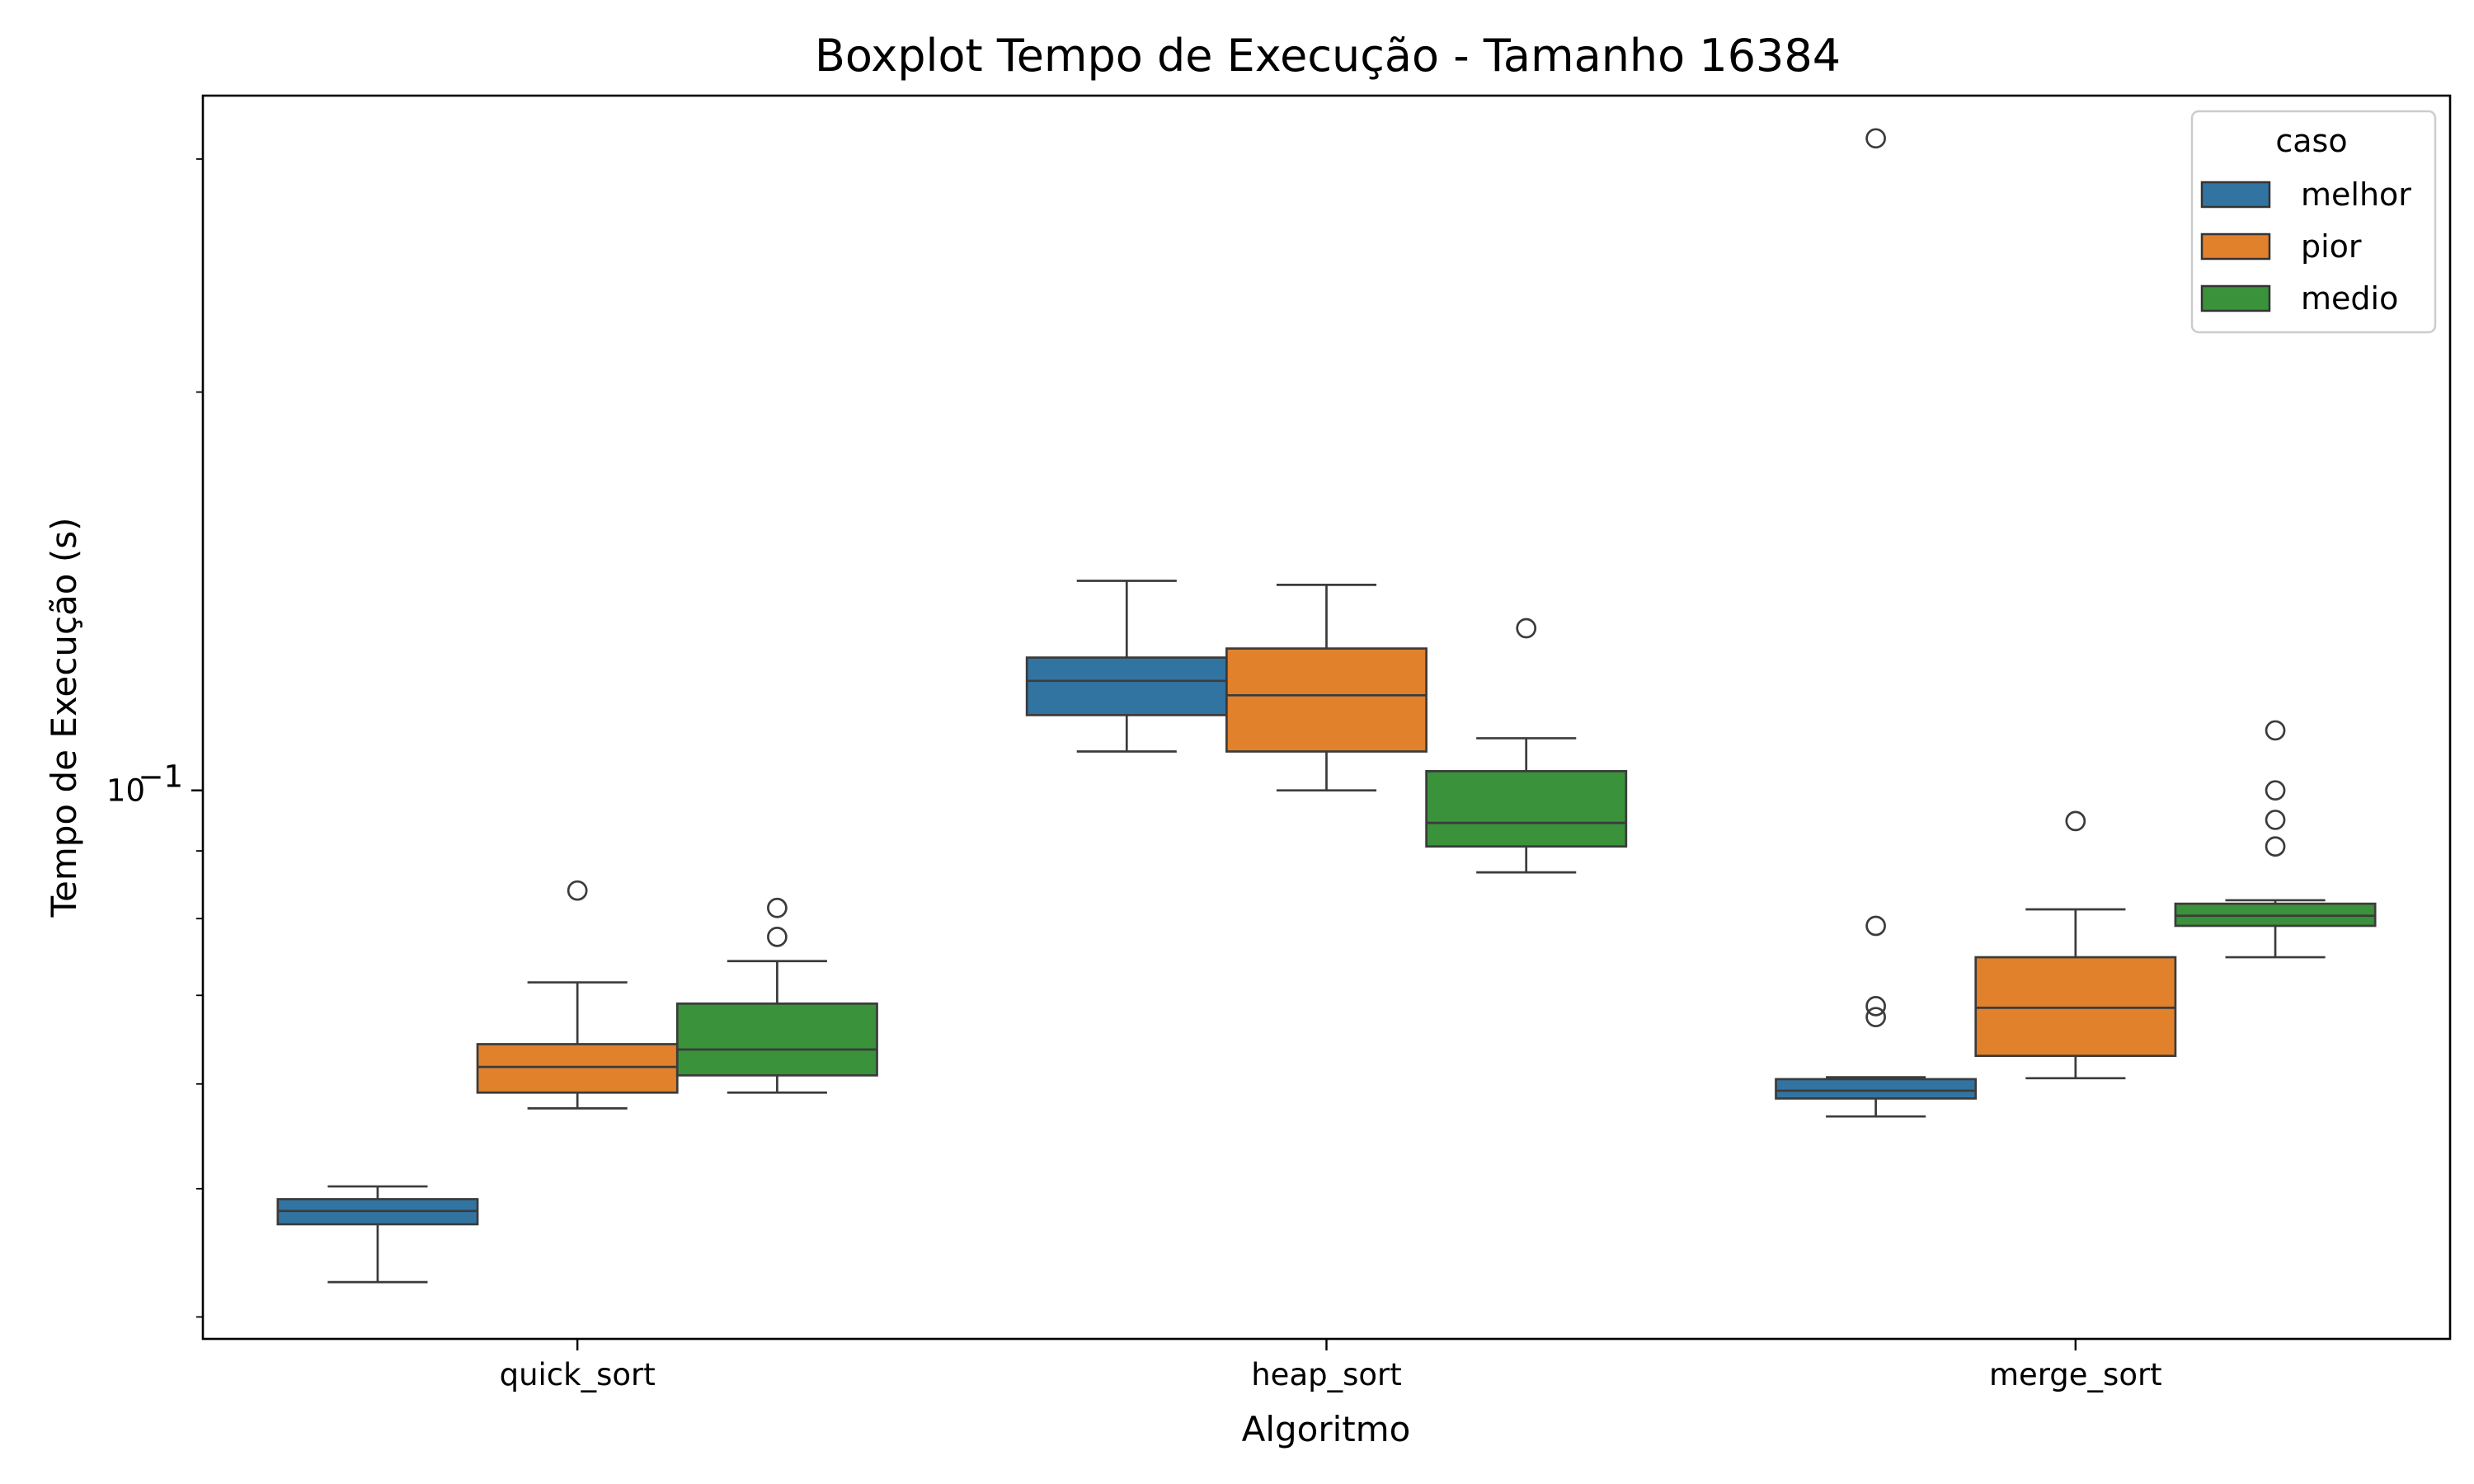  Describe the element at coordinates (2356, 194) in the screenshot. I see `legend-label-melhor: melhor` at that location.